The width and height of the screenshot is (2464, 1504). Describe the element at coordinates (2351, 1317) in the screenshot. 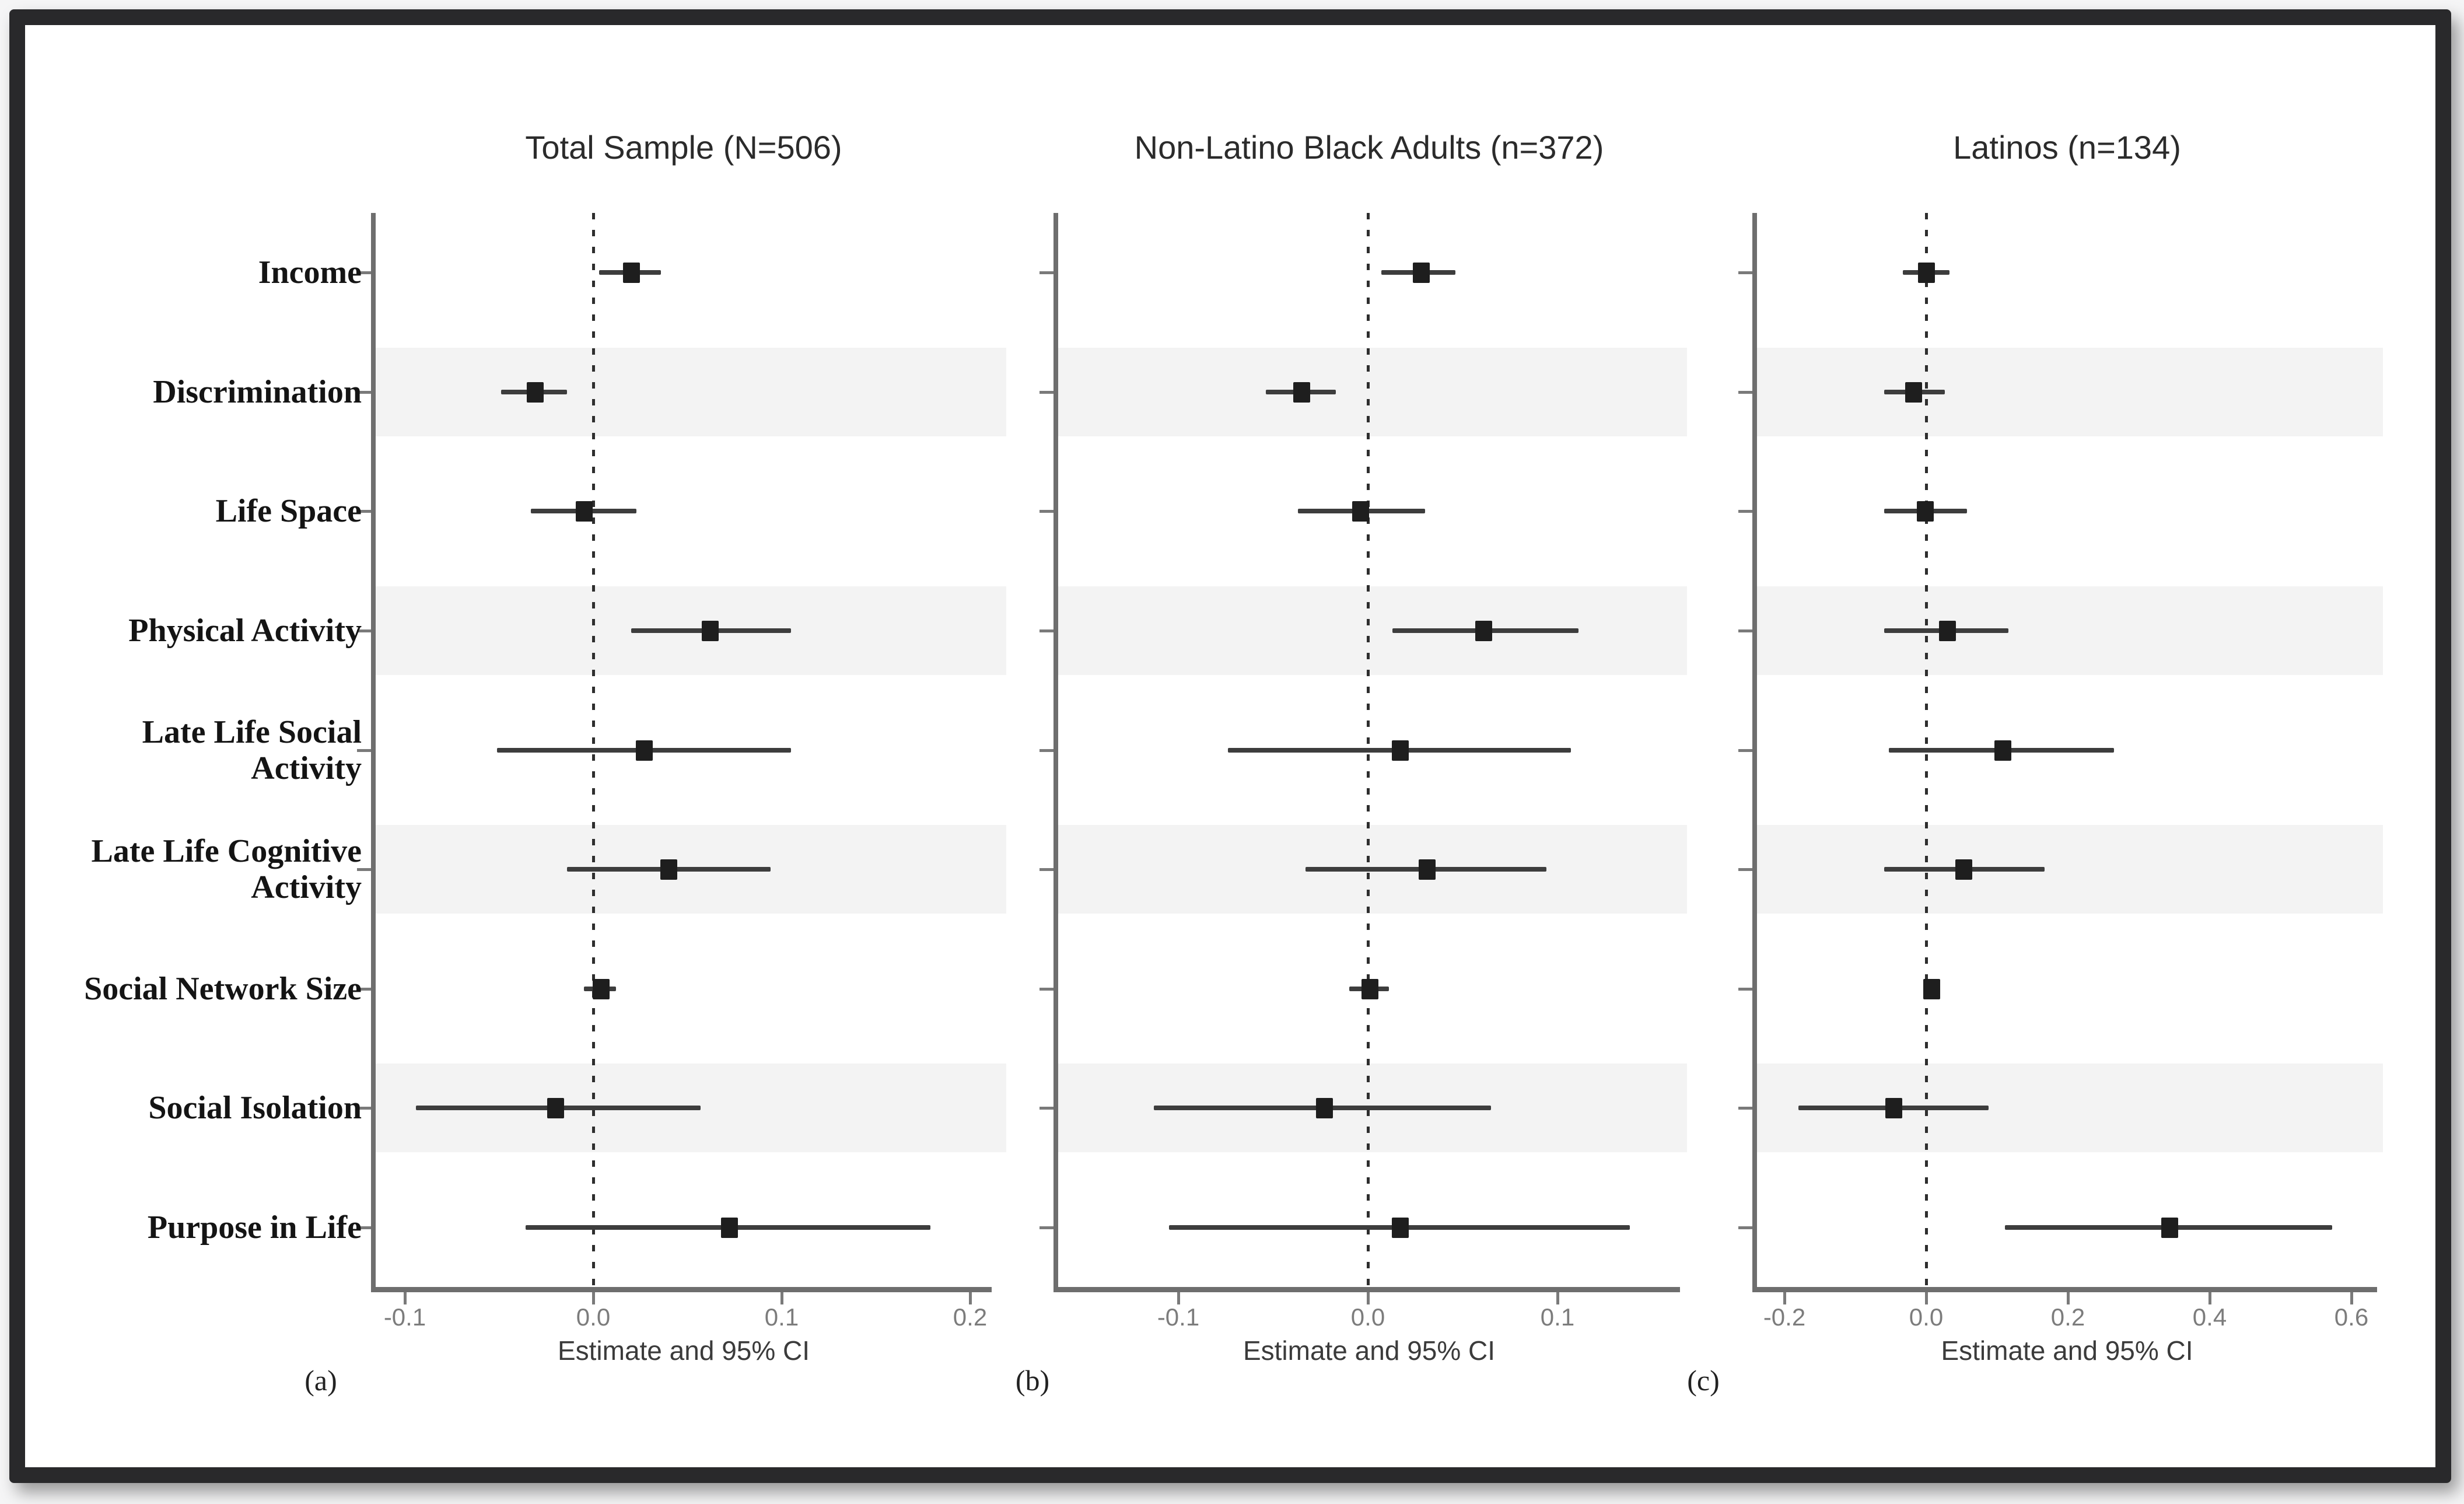

I see `x-tick-label: 0.6` at that location.